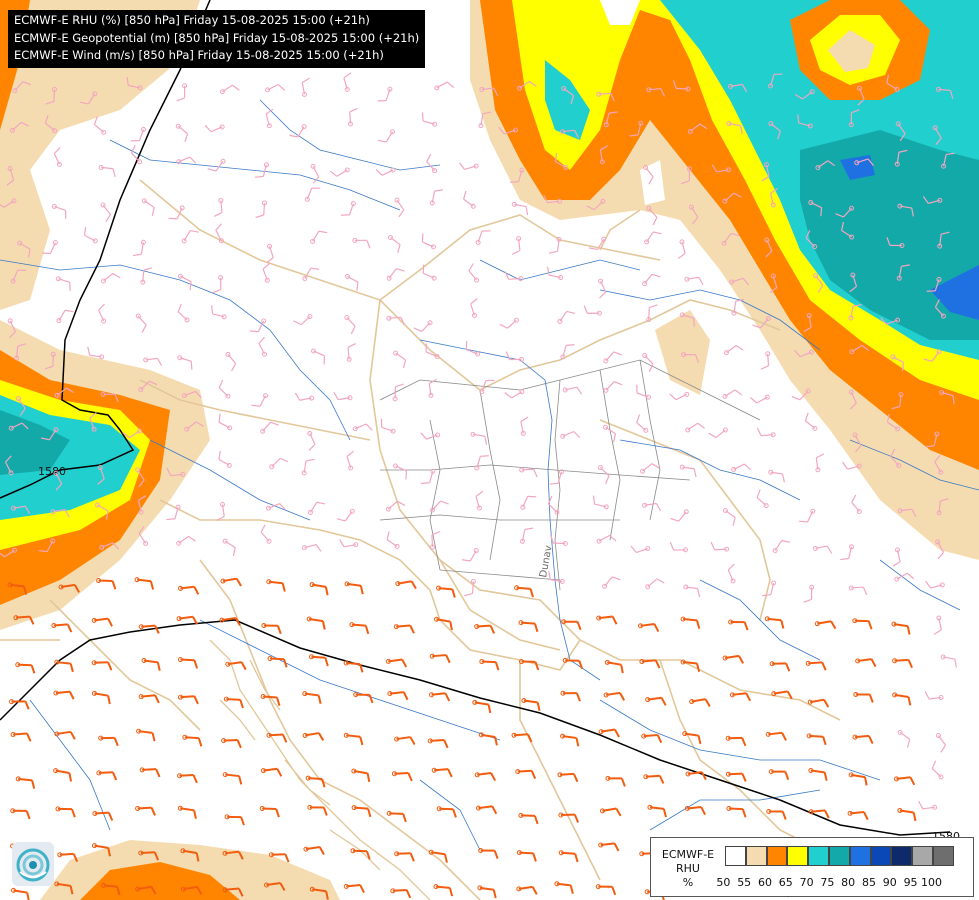  What do you see at coordinates (785, 882) in the screenshot?
I see `legend-tick: 65` at bounding box center [785, 882].